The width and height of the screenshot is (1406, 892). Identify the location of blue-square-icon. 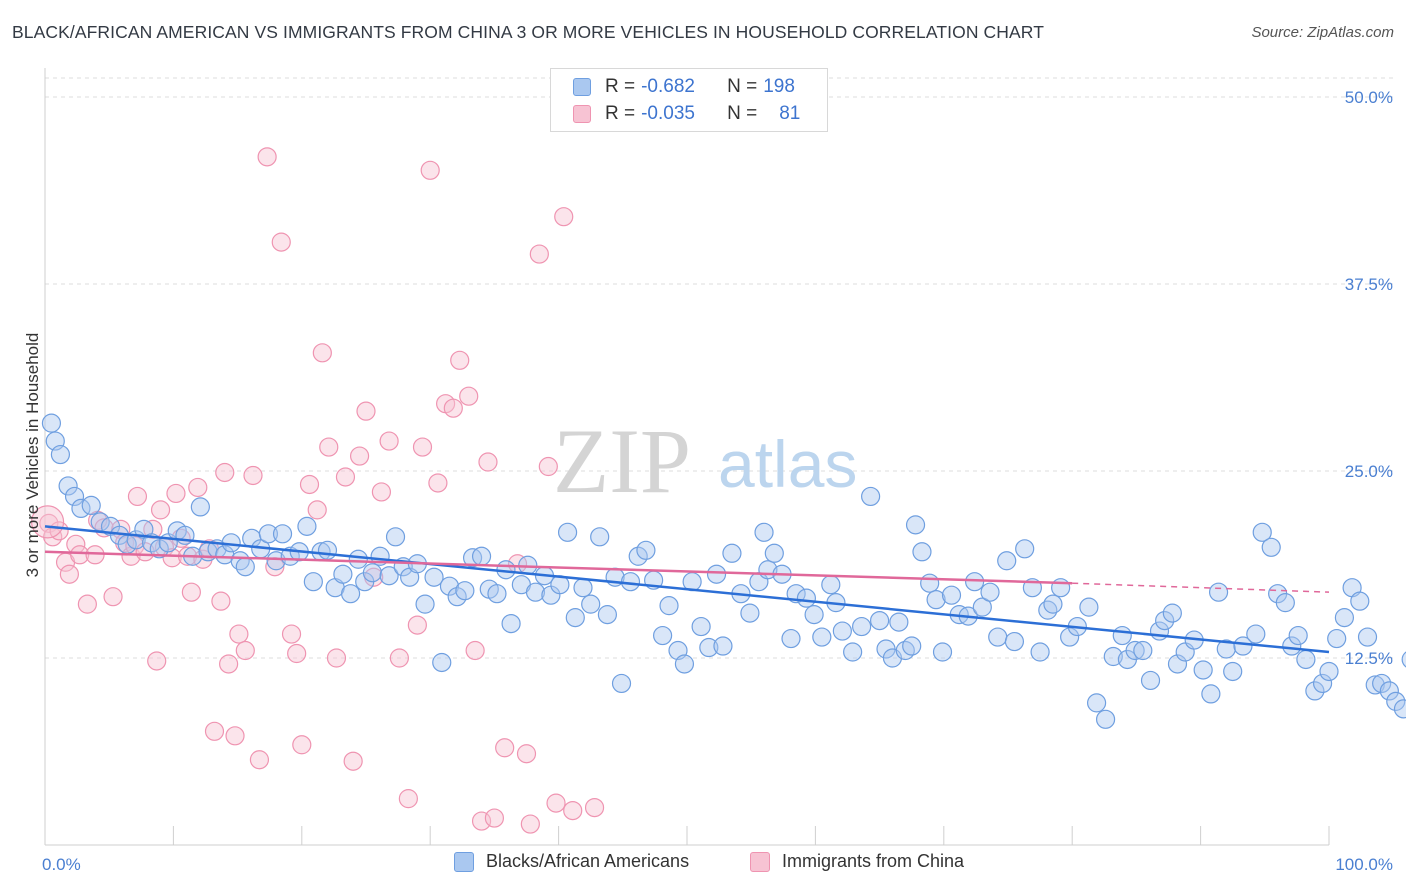
(464, 861).